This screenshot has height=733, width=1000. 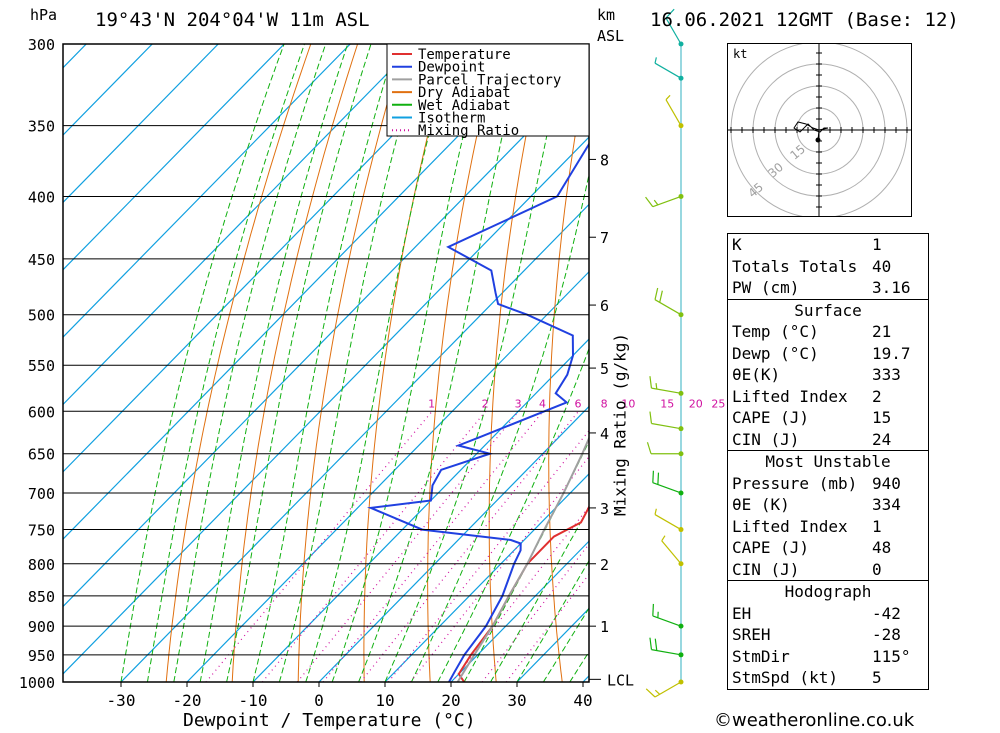 What do you see at coordinates (604, 306) in the screenshot?
I see `height-km-label: 6` at bounding box center [604, 306].